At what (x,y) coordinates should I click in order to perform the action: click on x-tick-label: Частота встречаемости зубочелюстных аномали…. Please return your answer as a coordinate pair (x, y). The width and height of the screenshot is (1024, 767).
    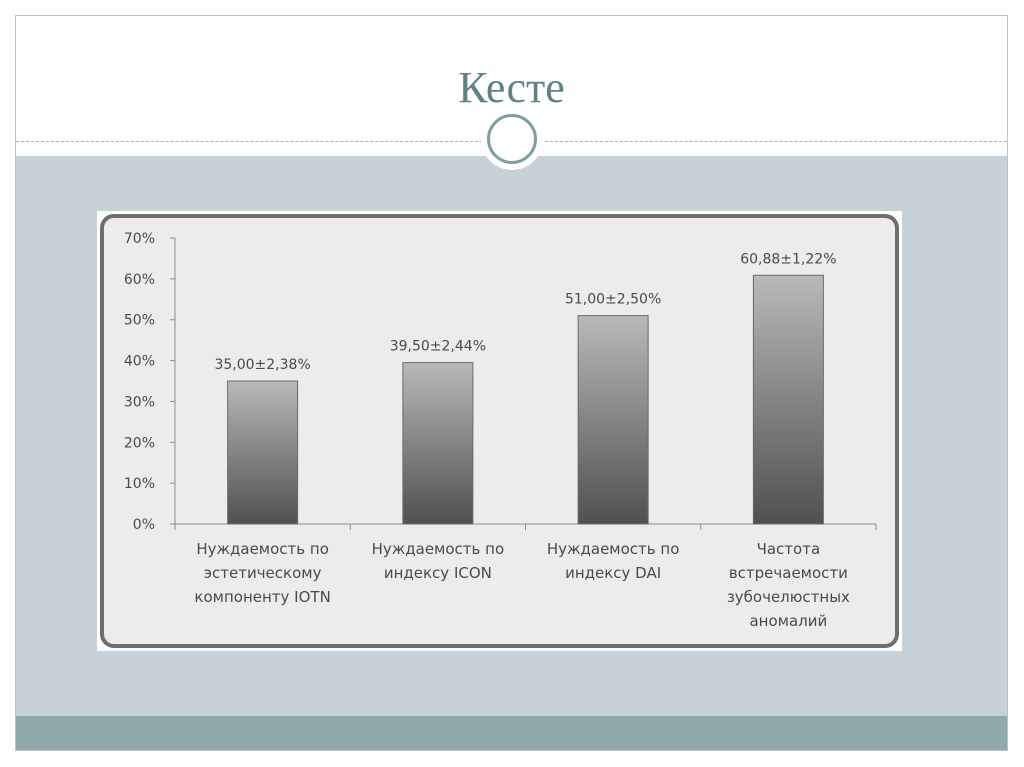
    Looking at the image, I should click on (788, 585).